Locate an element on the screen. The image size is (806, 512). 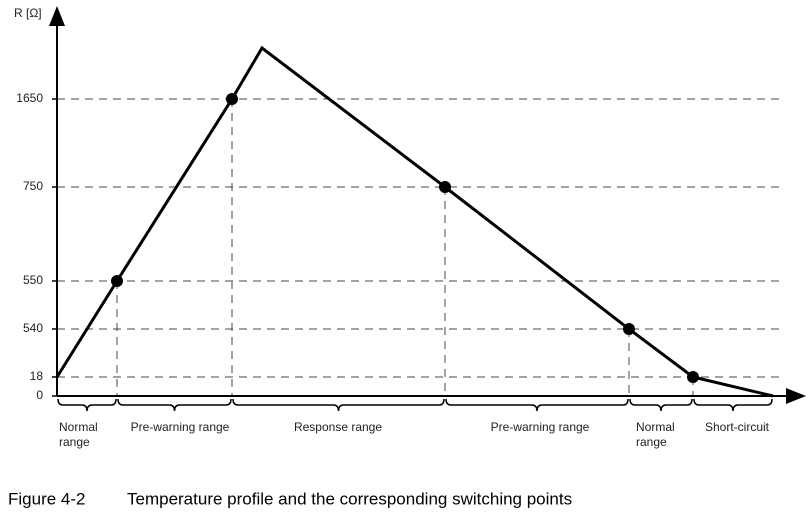
y-tick-label: 550 is located at coordinates (33, 280).